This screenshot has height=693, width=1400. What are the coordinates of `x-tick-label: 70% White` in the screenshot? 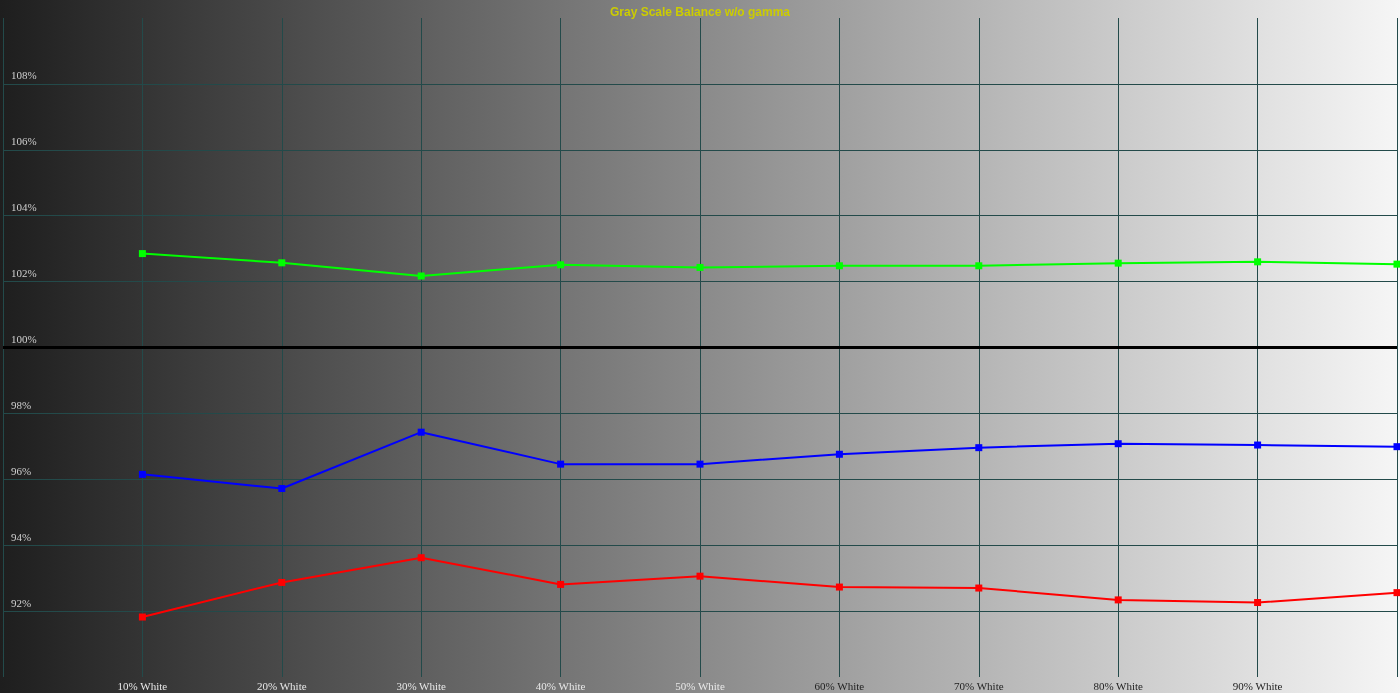 It's located at (979, 685).